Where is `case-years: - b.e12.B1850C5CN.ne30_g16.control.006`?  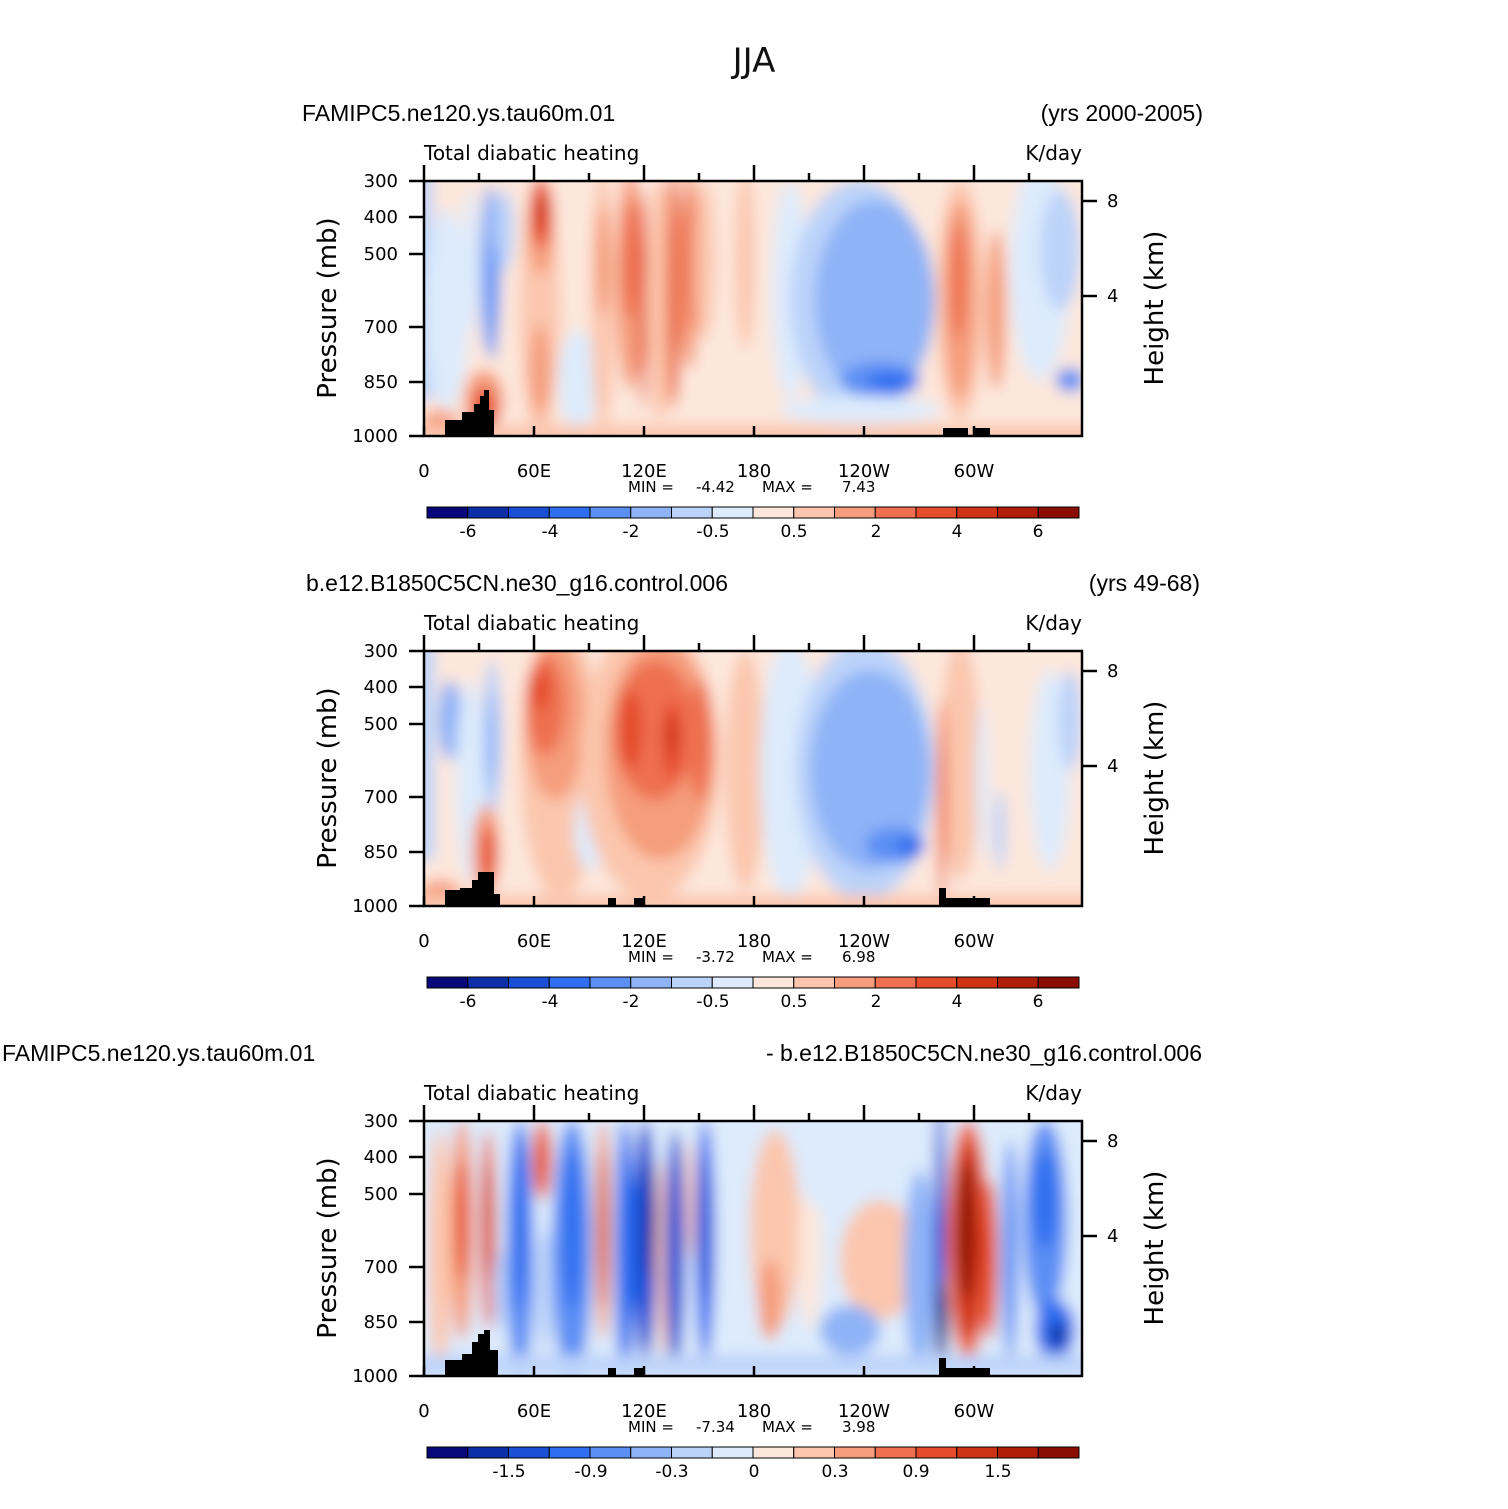
case-years: - b.e12.B1850C5CN.ne30_g16.control.006 is located at coordinates (984, 1053).